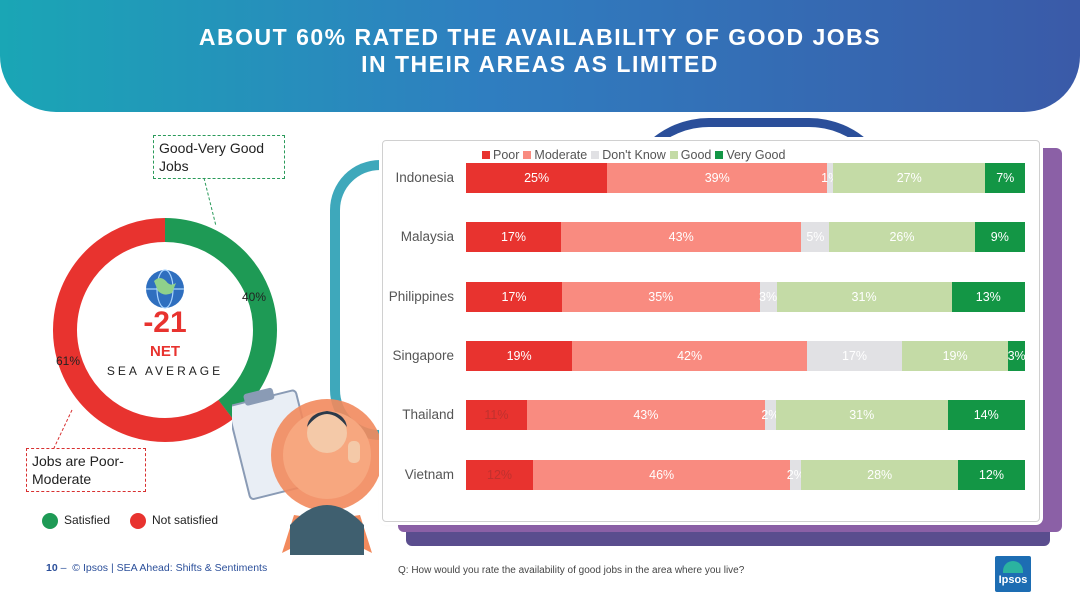 This screenshot has width=1080, height=608. What do you see at coordinates (427, 237) in the screenshot?
I see `category-label: Malaysia` at bounding box center [427, 237].